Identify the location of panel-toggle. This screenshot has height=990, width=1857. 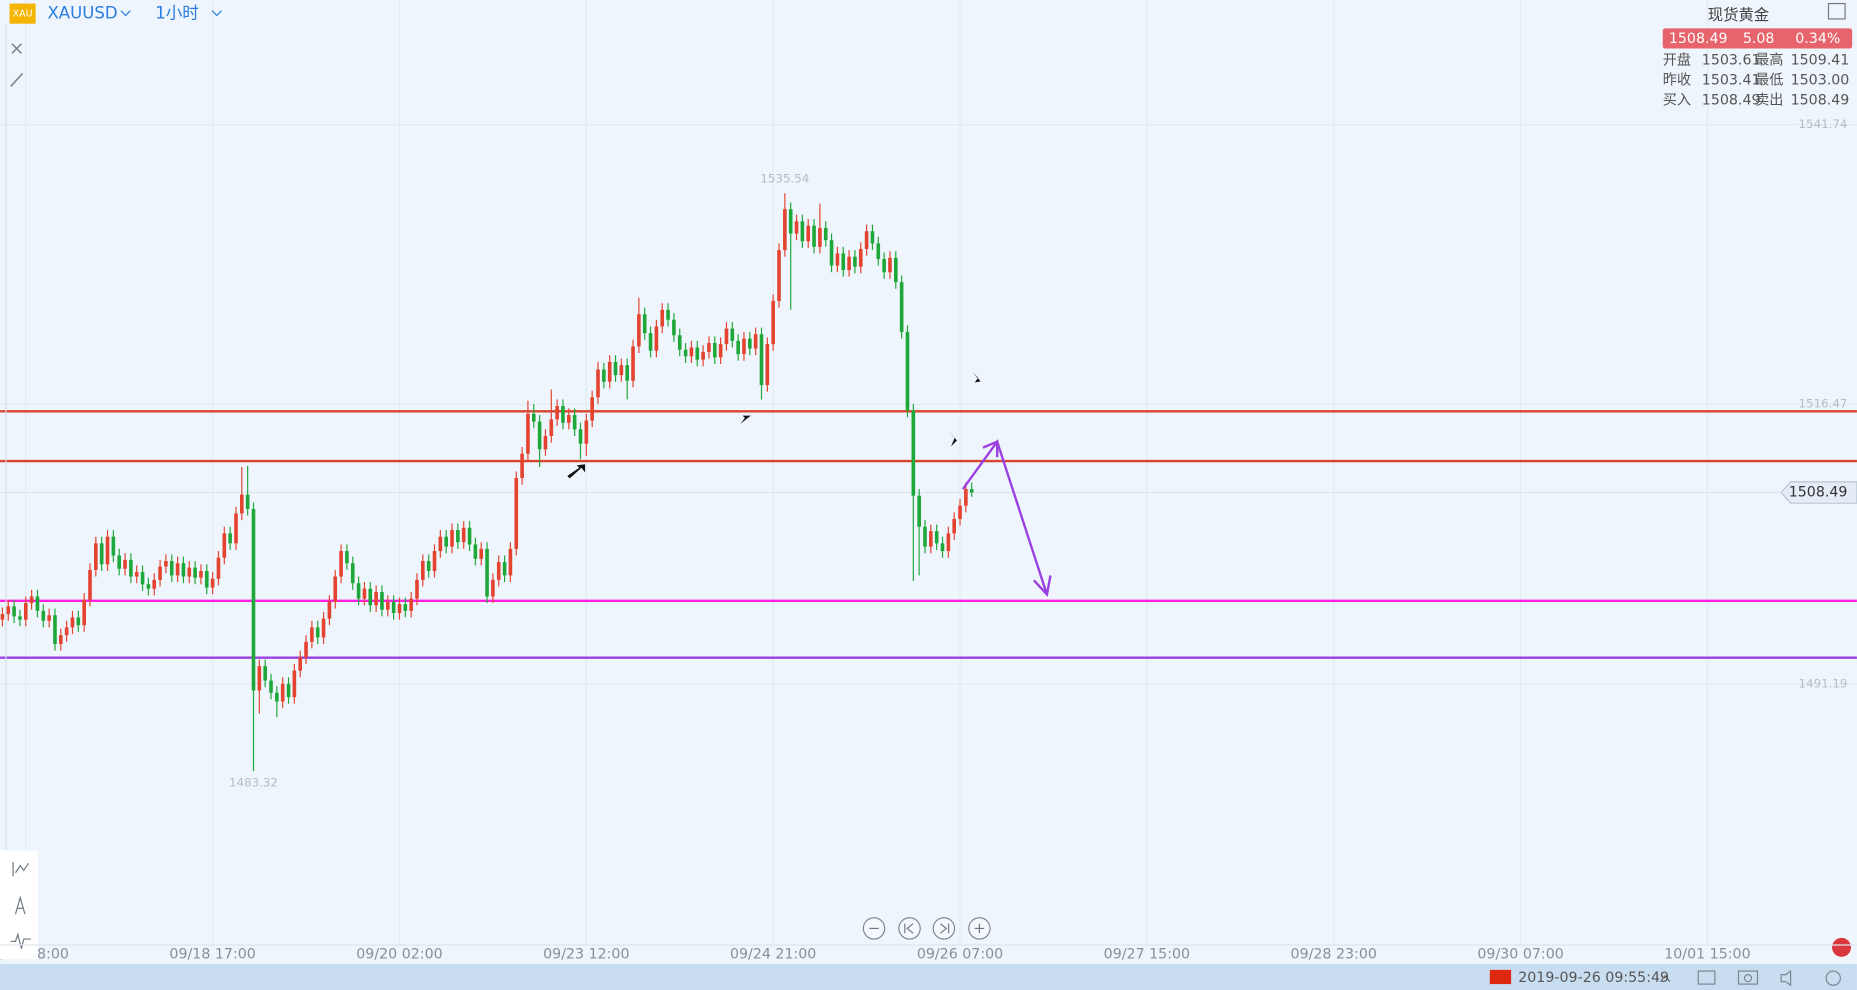
(1836, 11).